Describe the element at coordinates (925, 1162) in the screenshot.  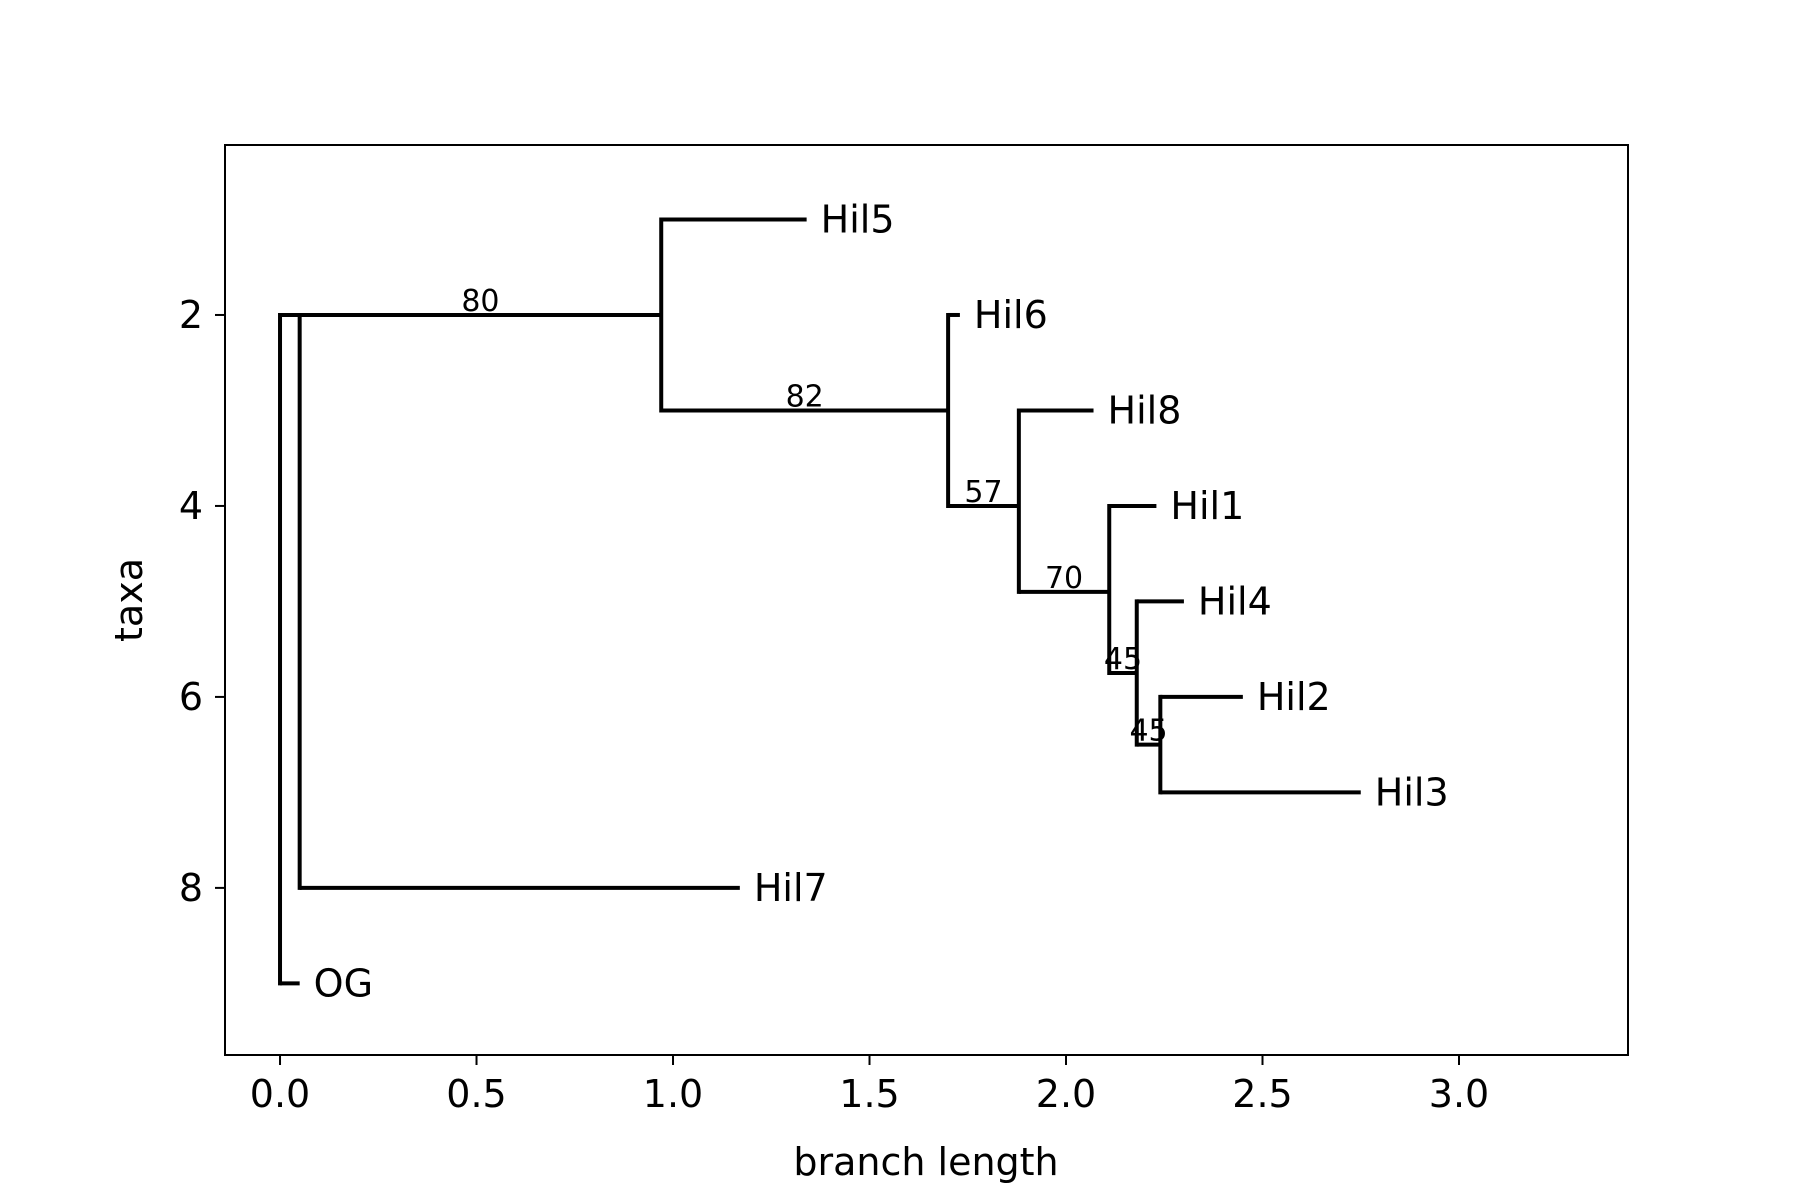
I see `x-axis-label: branch length` at that location.